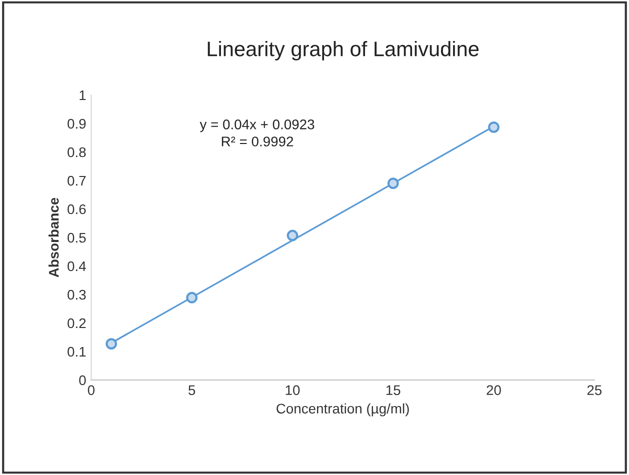  Describe the element at coordinates (77, 351) in the screenshot. I see `y-tick-label: 0.1` at that location.